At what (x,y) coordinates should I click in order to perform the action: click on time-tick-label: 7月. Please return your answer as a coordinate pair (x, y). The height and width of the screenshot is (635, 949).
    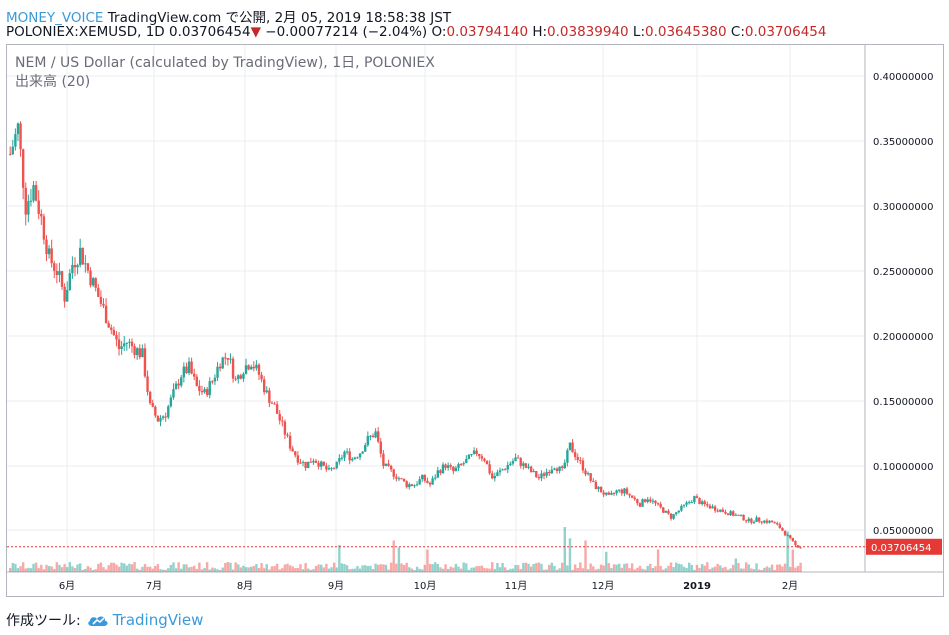
    Looking at the image, I should click on (154, 586).